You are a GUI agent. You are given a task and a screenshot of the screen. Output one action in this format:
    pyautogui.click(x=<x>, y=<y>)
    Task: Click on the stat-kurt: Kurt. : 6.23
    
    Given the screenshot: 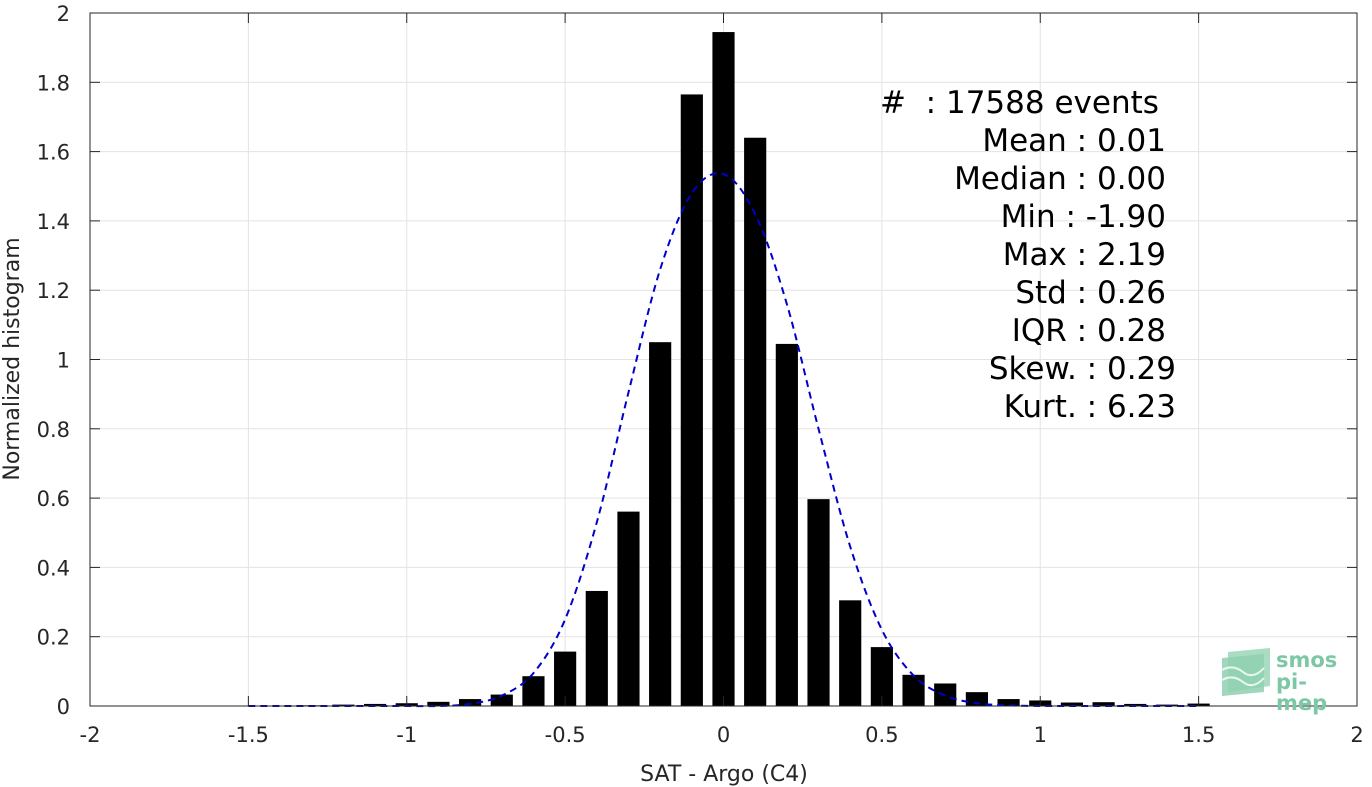 What is the action you would take?
    pyautogui.click(x=1089, y=407)
    